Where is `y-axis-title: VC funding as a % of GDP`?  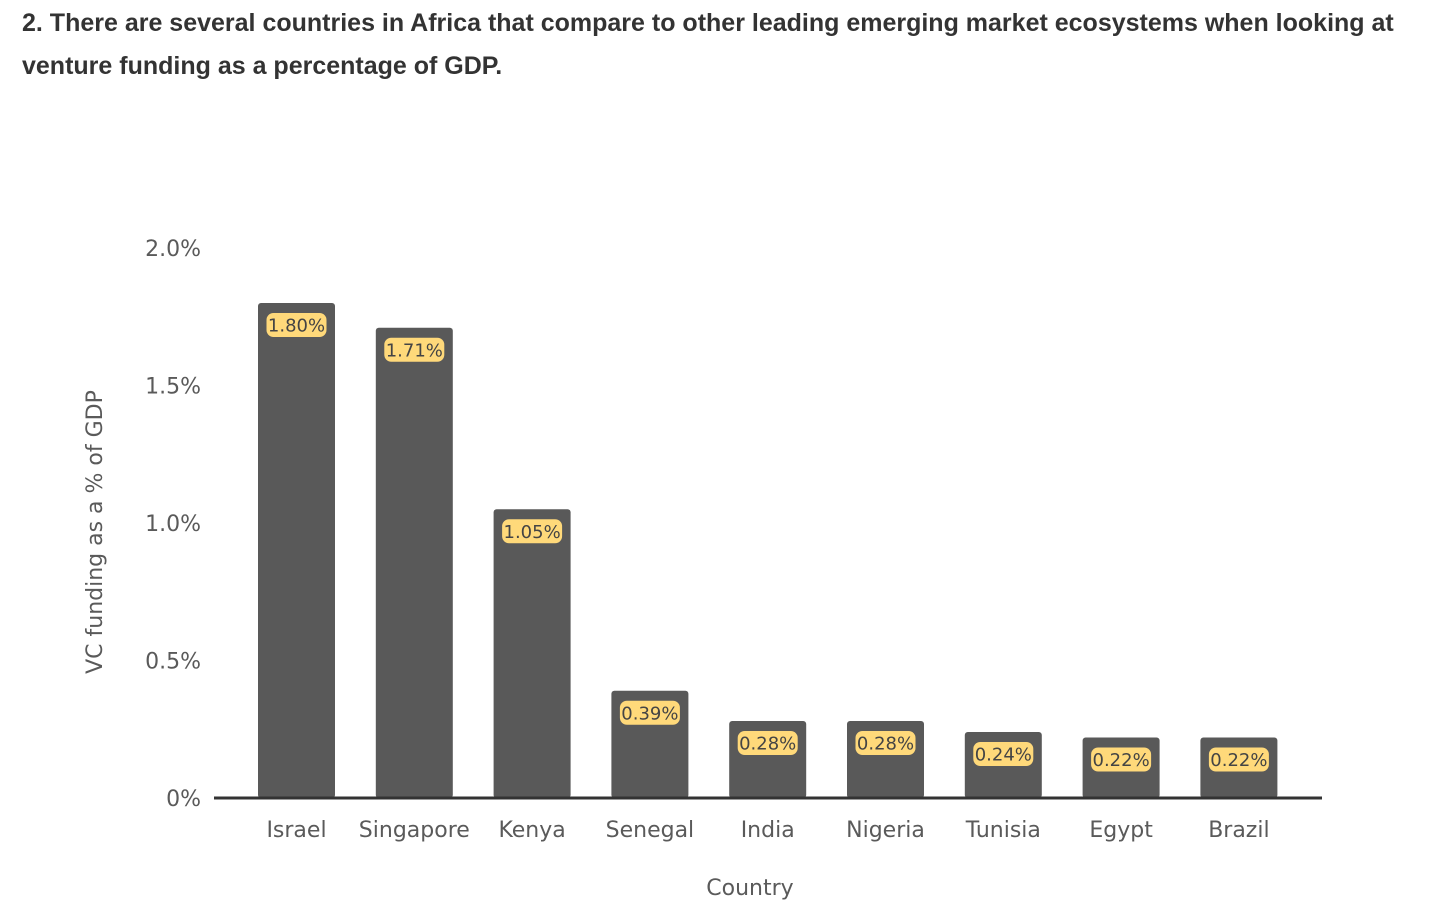 y-axis-title: VC funding as a % of GDP is located at coordinates (95, 532).